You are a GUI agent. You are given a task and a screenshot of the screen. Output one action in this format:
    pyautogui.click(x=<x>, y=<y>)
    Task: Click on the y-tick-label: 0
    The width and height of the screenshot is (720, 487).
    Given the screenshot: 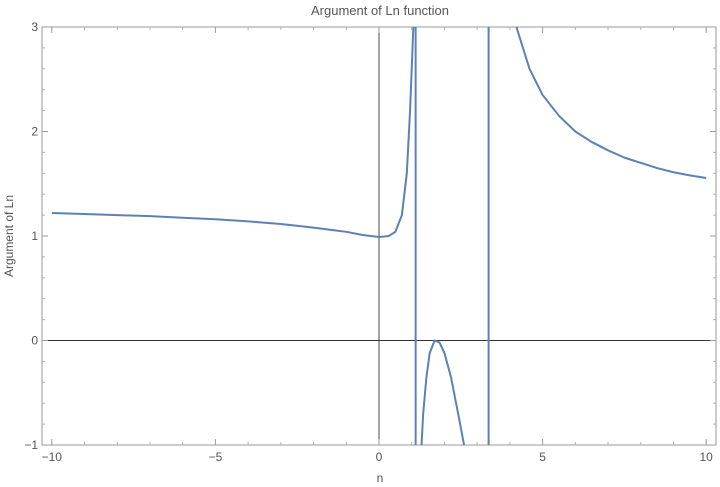 What is the action you would take?
    pyautogui.click(x=34, y=341)
    